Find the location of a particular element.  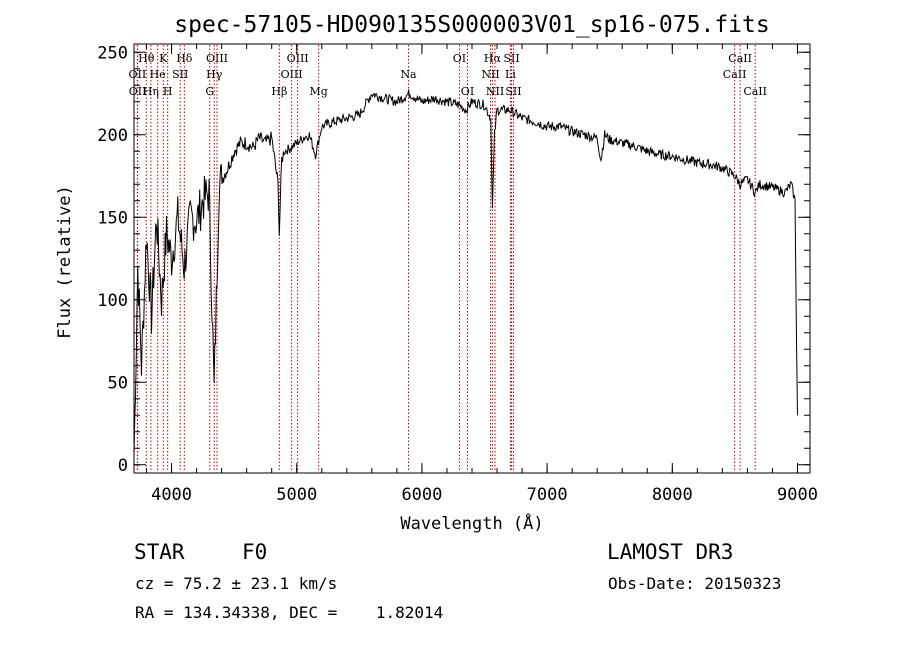

obs-date: Obs-Date: 20150323 is located at coordinates (695, 583).